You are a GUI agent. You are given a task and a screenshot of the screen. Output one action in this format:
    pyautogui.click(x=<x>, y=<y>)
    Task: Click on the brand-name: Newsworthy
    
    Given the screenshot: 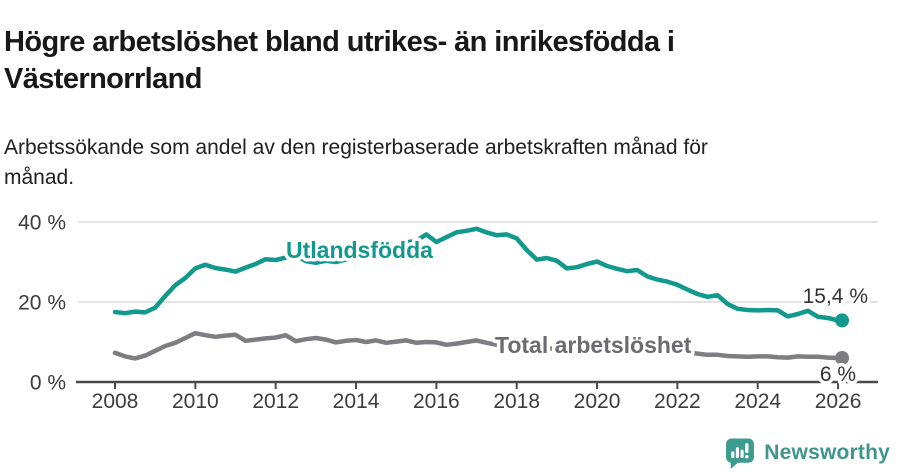 What is the action you would take?
    pyautogui.click(x=827, y=452)
    